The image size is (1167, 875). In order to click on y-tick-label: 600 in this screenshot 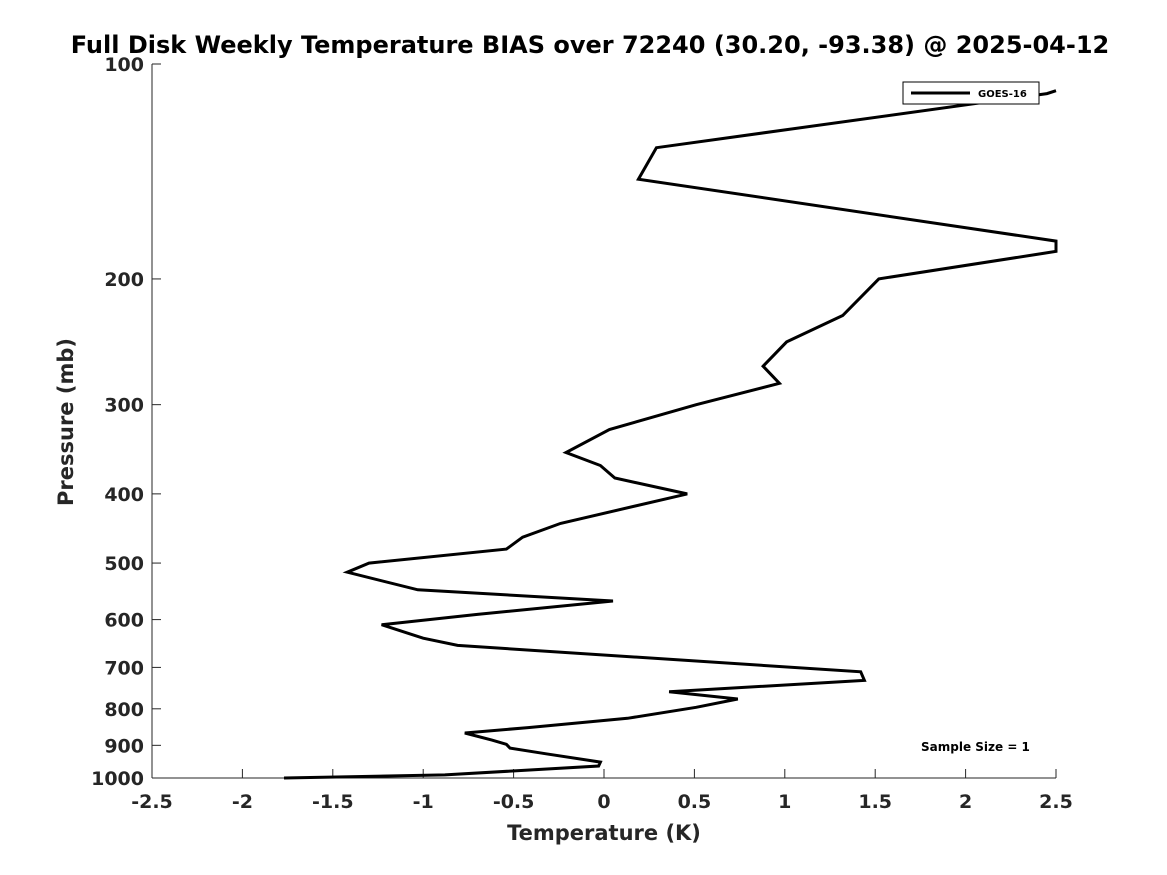, I will do `click(124, 621)`.